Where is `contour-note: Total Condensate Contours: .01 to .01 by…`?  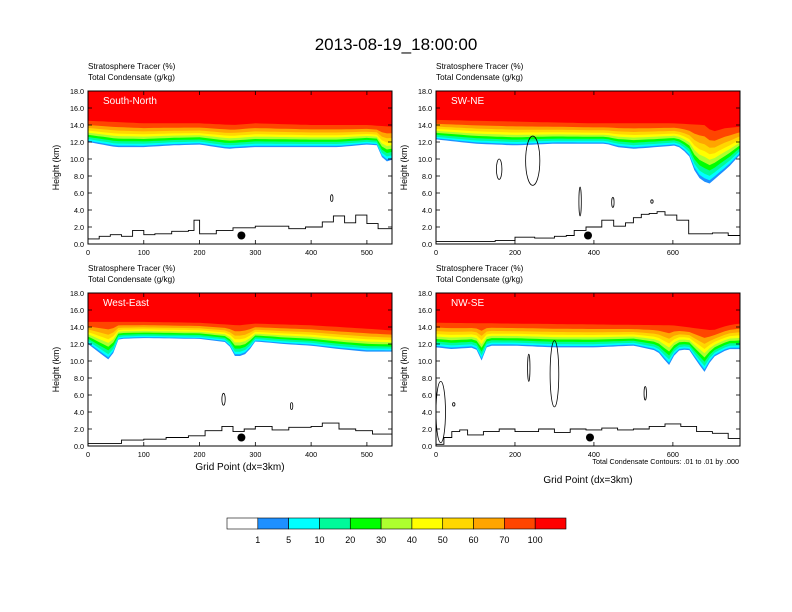
contour-note: Total Condensate Contours: .01 to .01 by… is located at coordinates (665, 461).